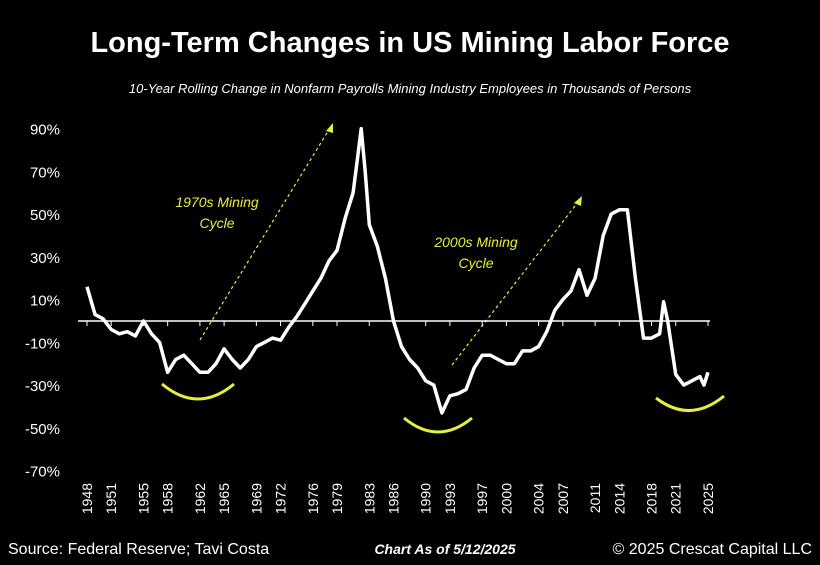 The width and height of the screenshot is (820, 565). What do you see at coordinates (450, 498) in the screenshot?
I see `x-tick-label: 1993` at bounding box center [450, 498].